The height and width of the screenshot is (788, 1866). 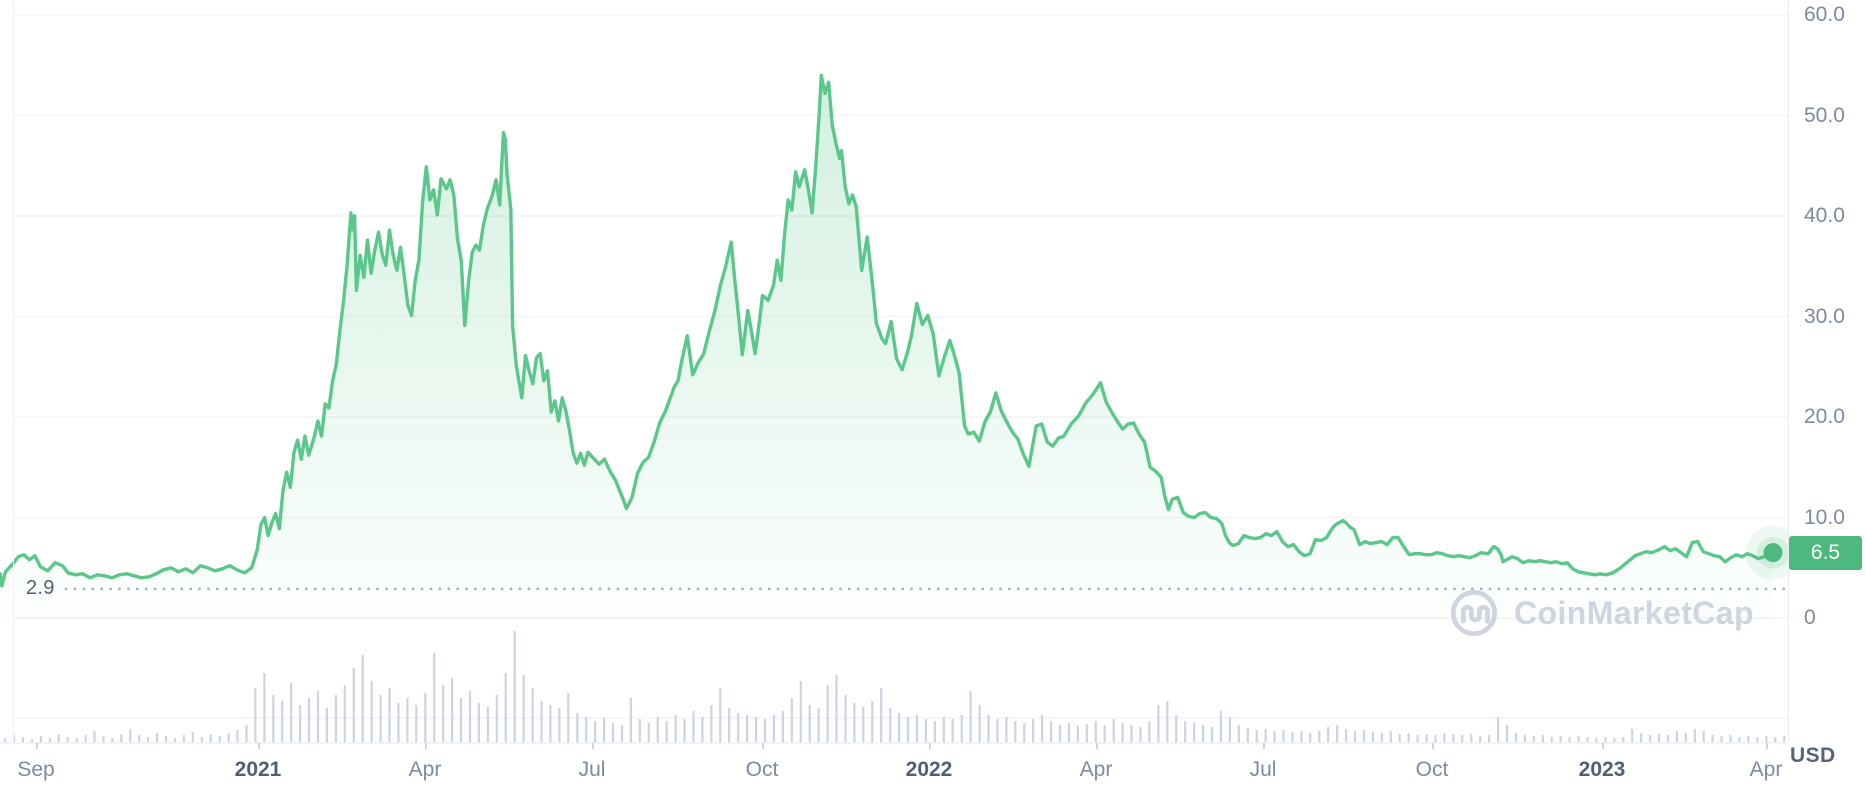 What do you see at coordinates (1788, 371) in the screenshot?
I see `y-axis-separator` at bounding box center [1788, 371].